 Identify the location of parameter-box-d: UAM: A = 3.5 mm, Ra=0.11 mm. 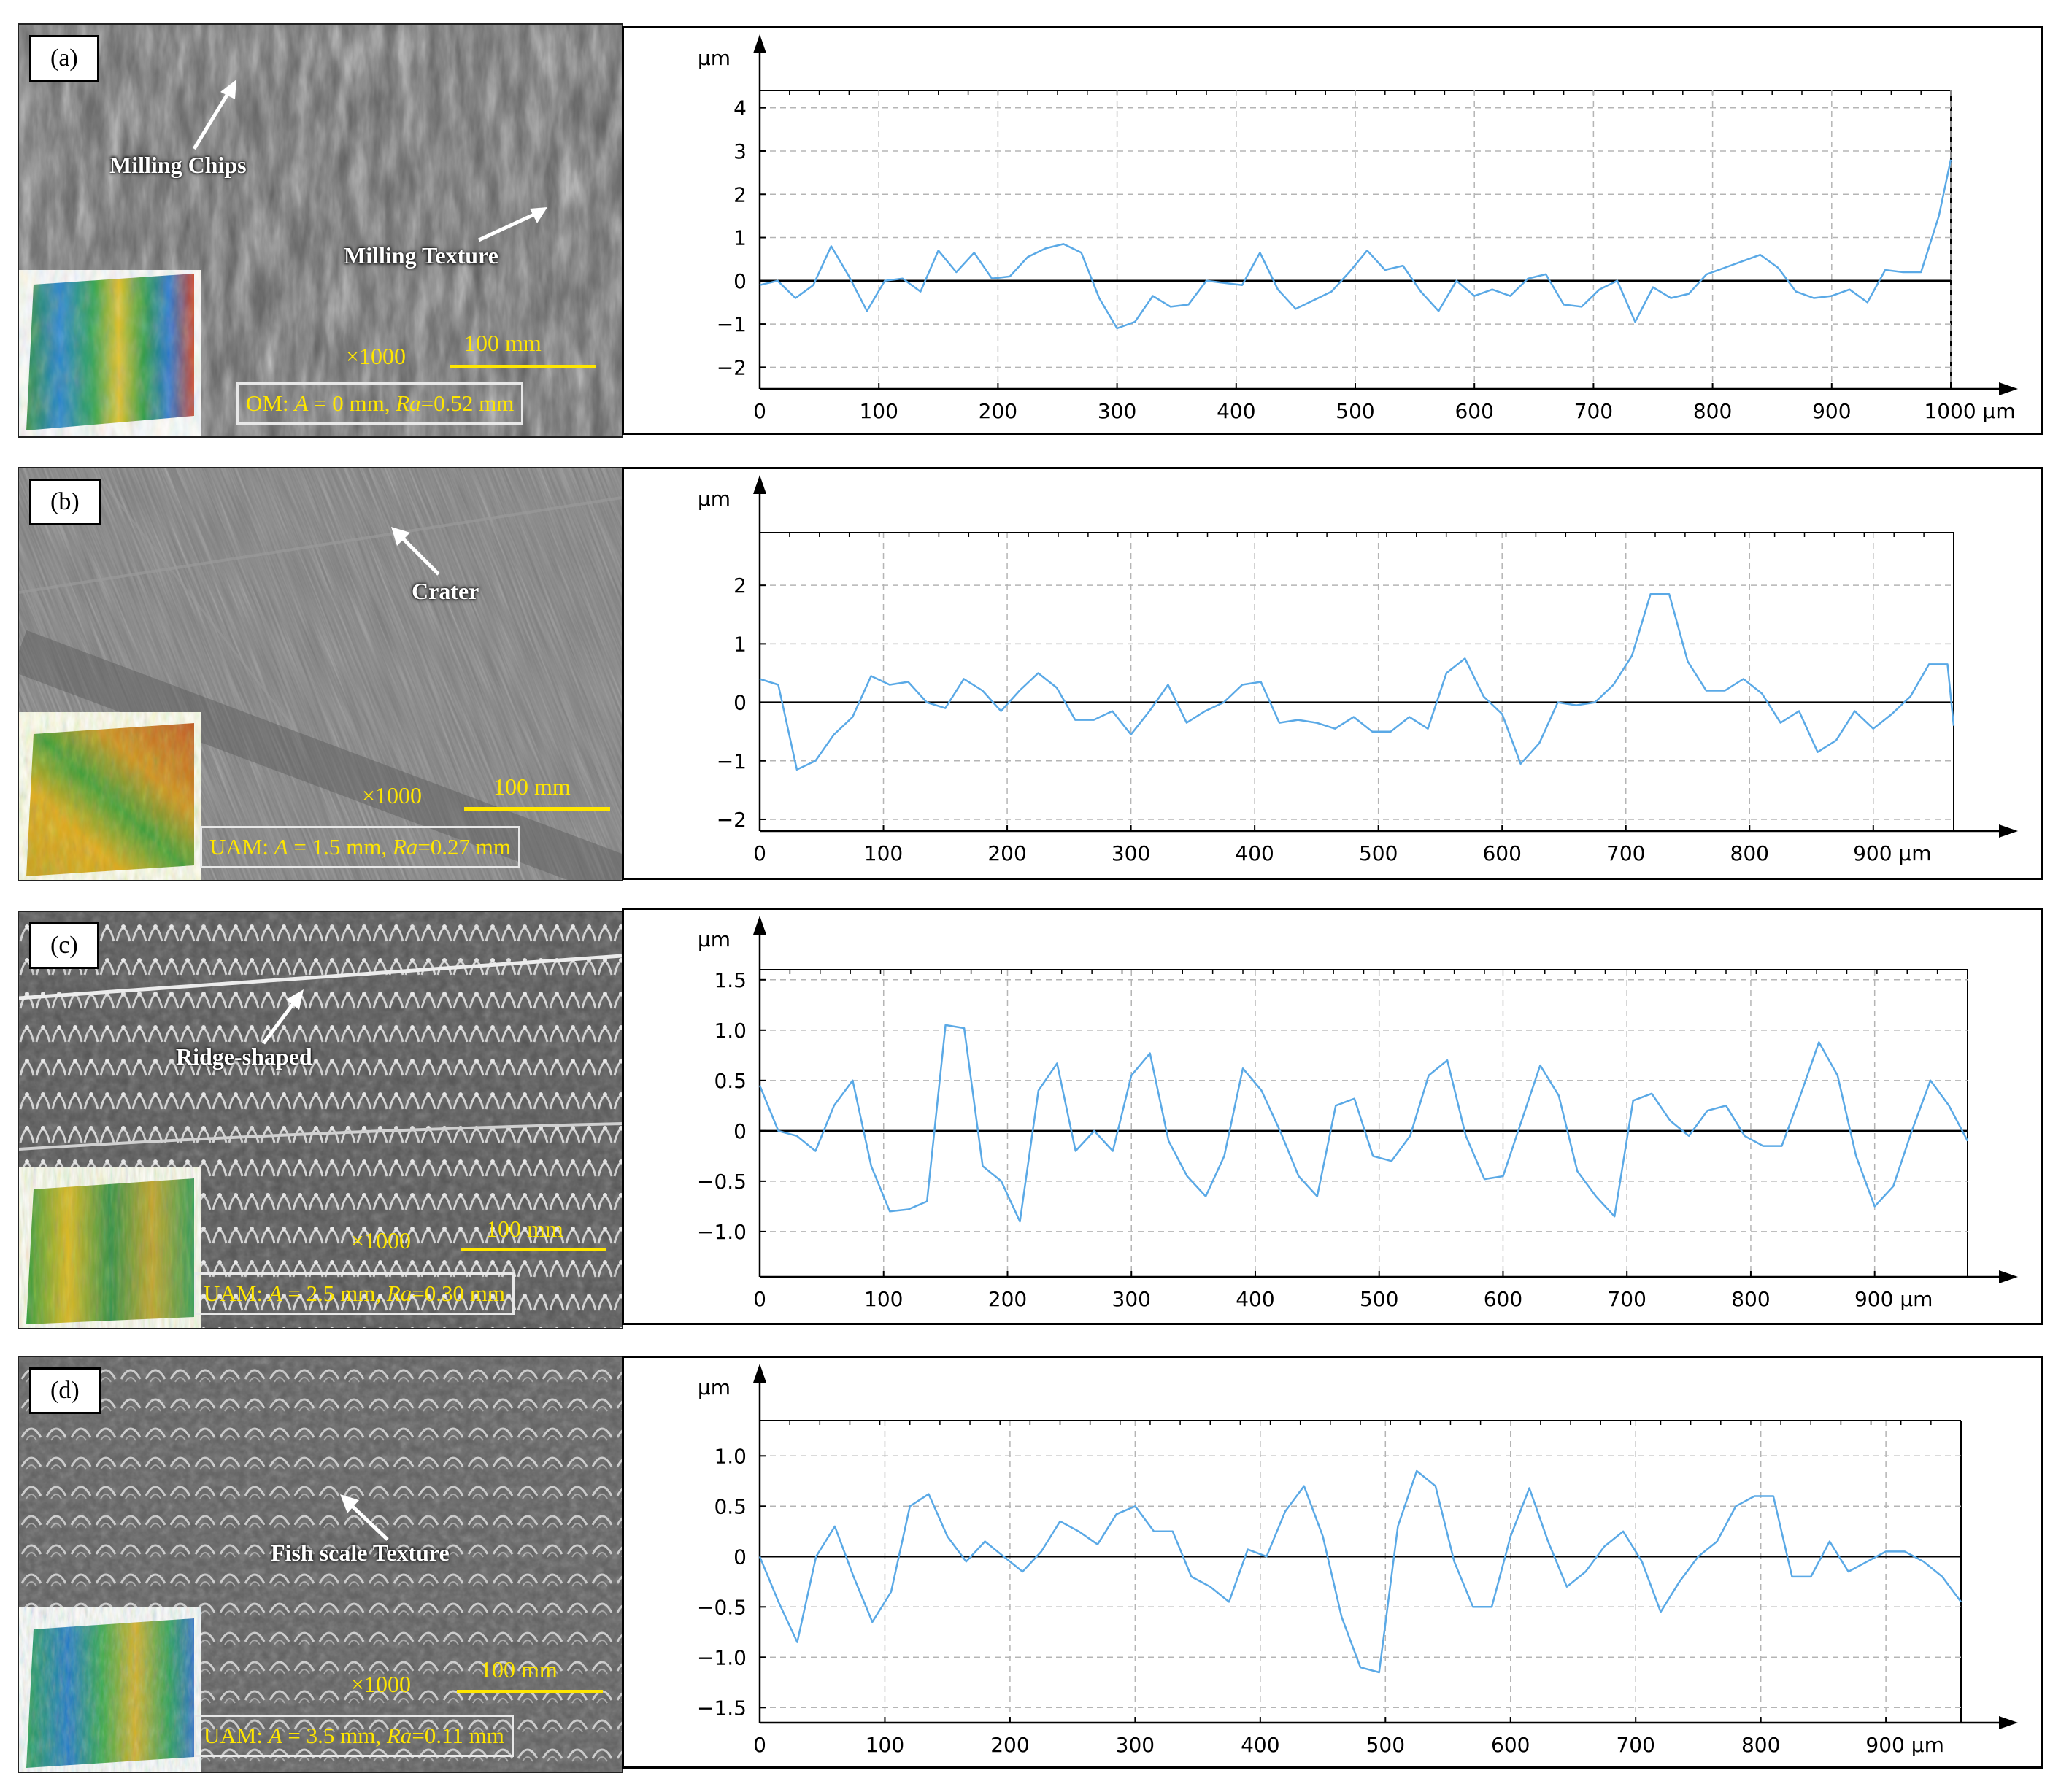
(354, 1736).